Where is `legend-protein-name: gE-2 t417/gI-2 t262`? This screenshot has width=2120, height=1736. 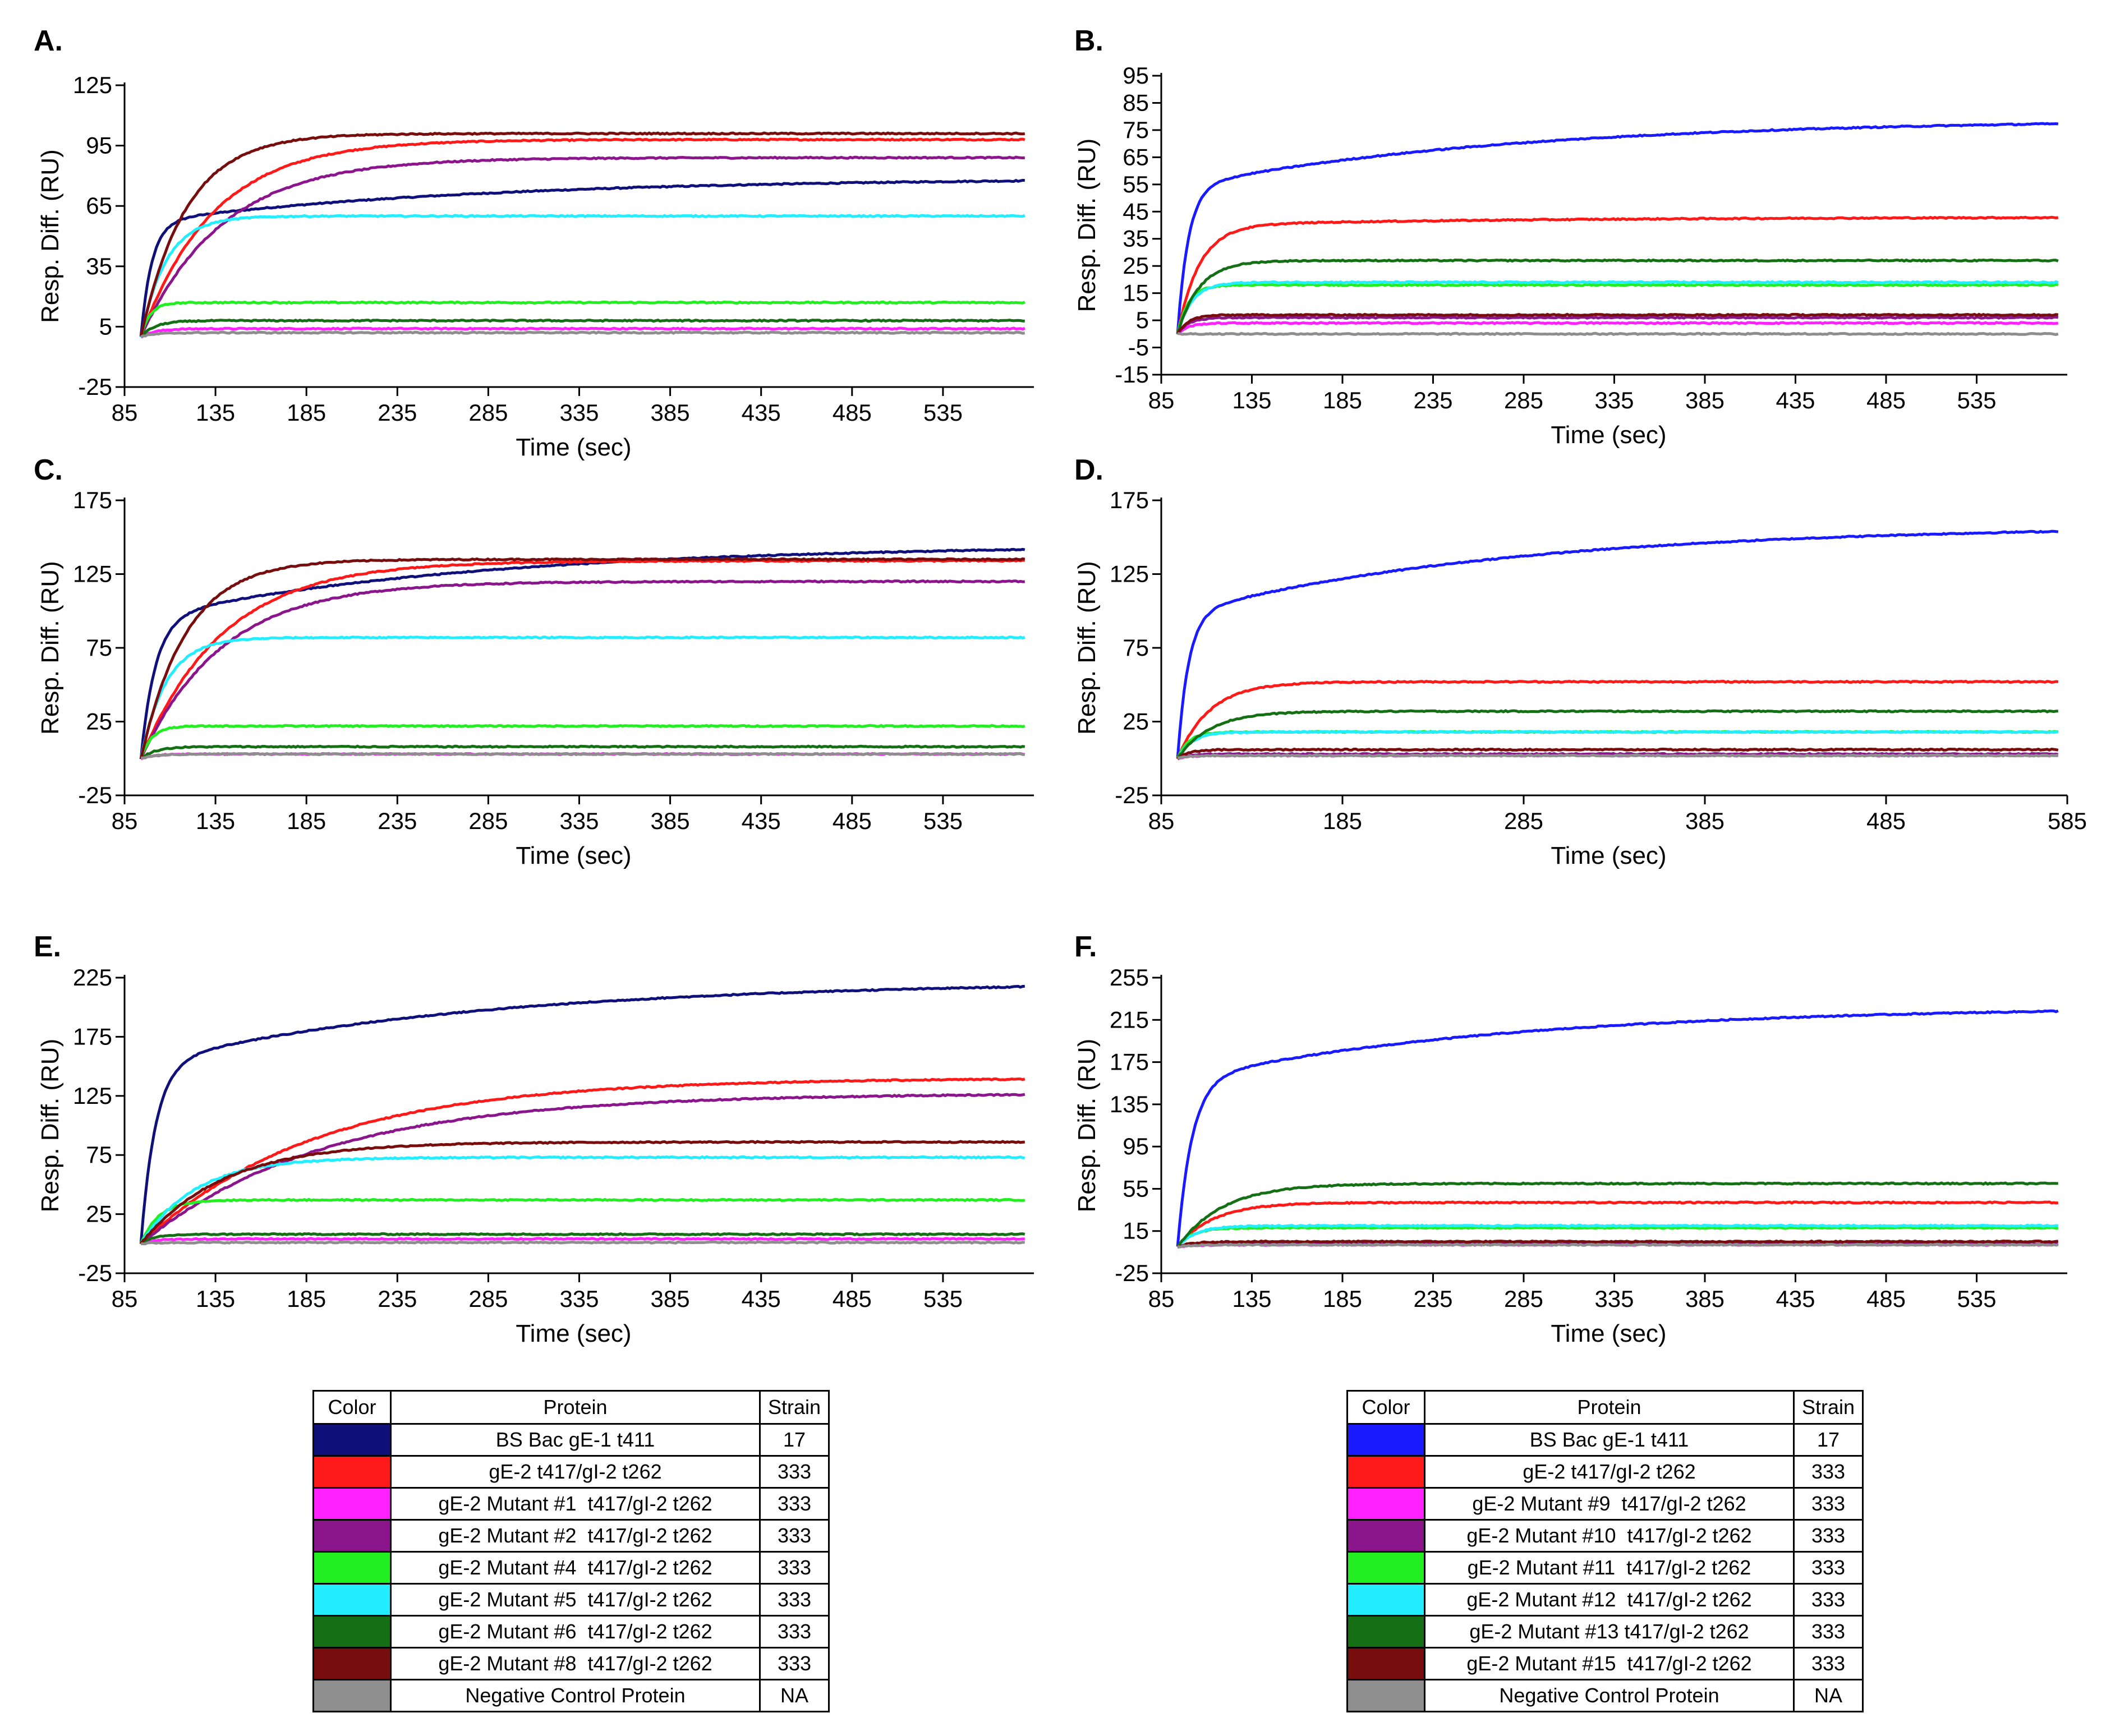
legend-protein-name: gE-2 t417/gI-2 t262 is located at coordinates (575, 1472).